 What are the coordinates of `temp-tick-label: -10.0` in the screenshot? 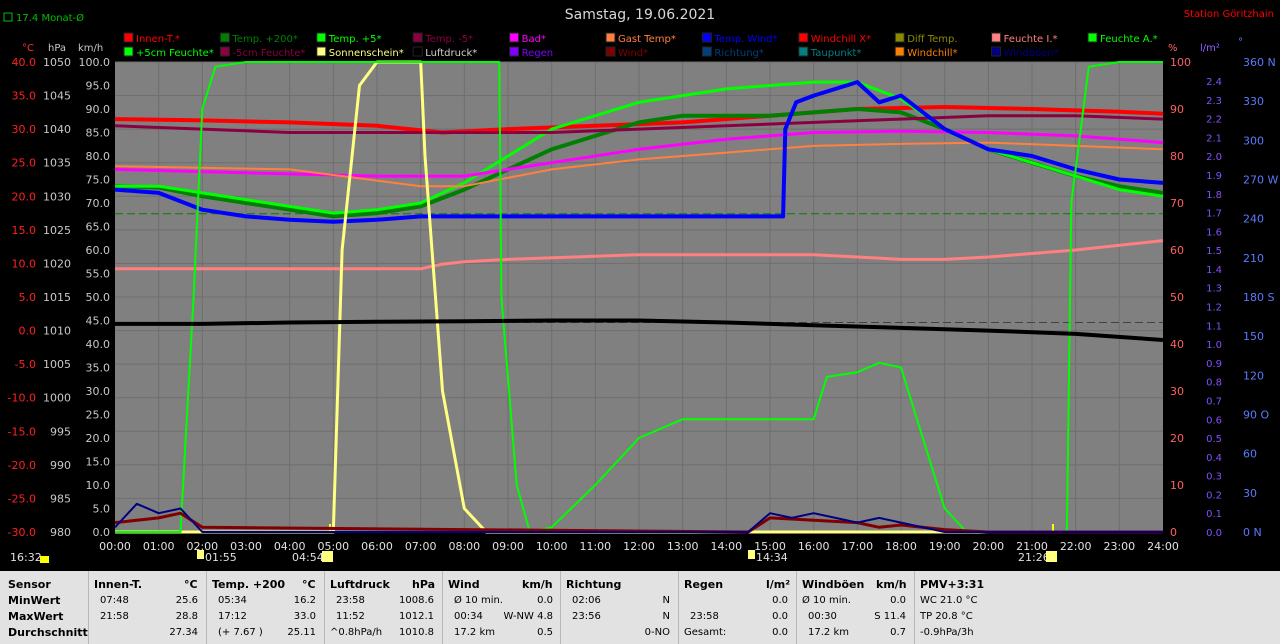 It's located at (22, 398).